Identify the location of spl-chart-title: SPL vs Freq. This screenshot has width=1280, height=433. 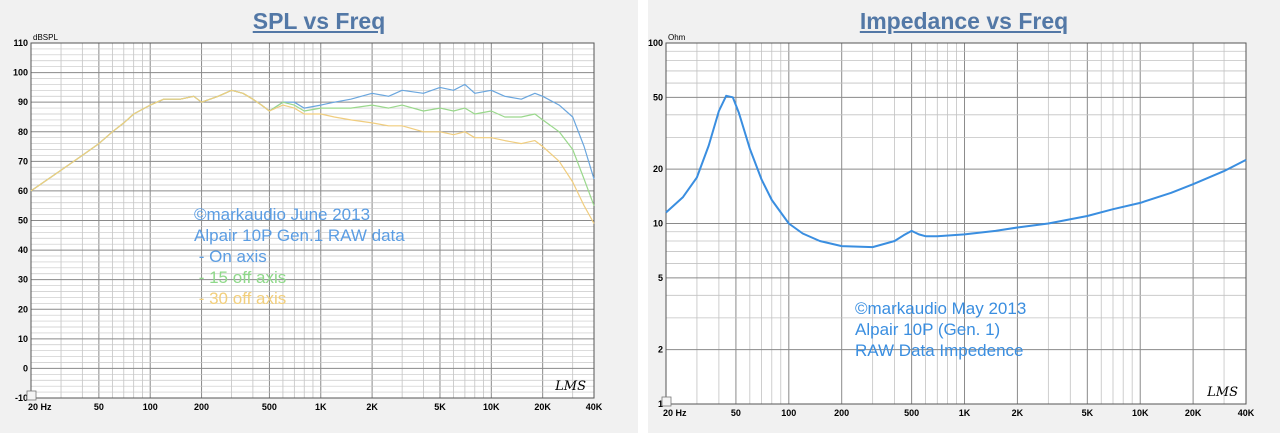
(319, 21).